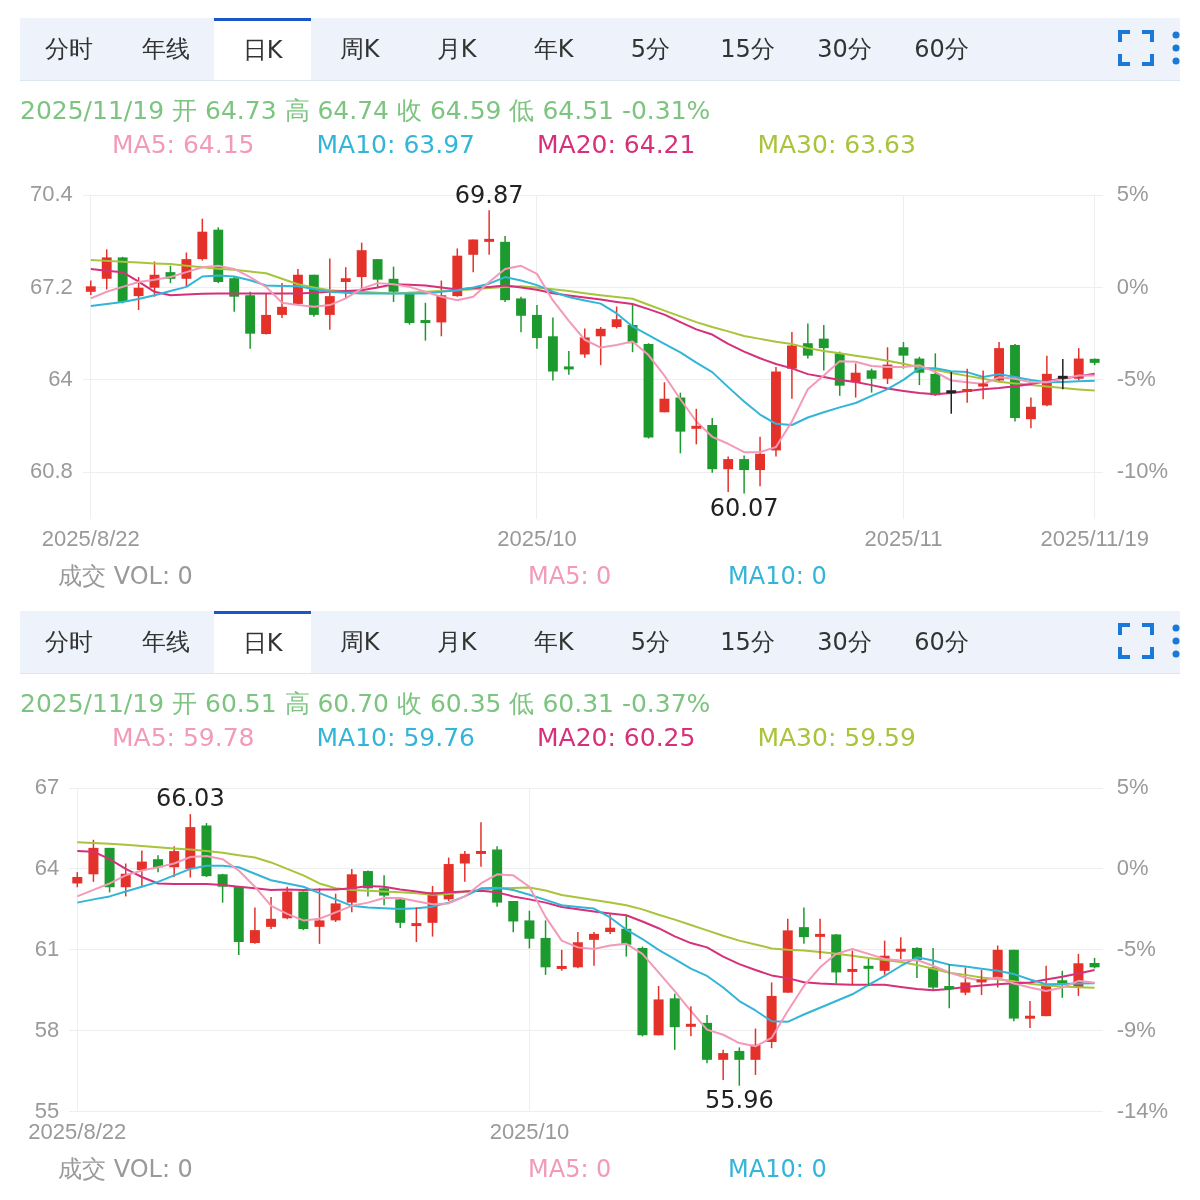 The width and height of the screenshot is (1200, 1200). What do you see at coordinates (1094, 538) in the screenshot?
I see `x-tick-label: 2025/11/19` at bounding box center [1094, 538].